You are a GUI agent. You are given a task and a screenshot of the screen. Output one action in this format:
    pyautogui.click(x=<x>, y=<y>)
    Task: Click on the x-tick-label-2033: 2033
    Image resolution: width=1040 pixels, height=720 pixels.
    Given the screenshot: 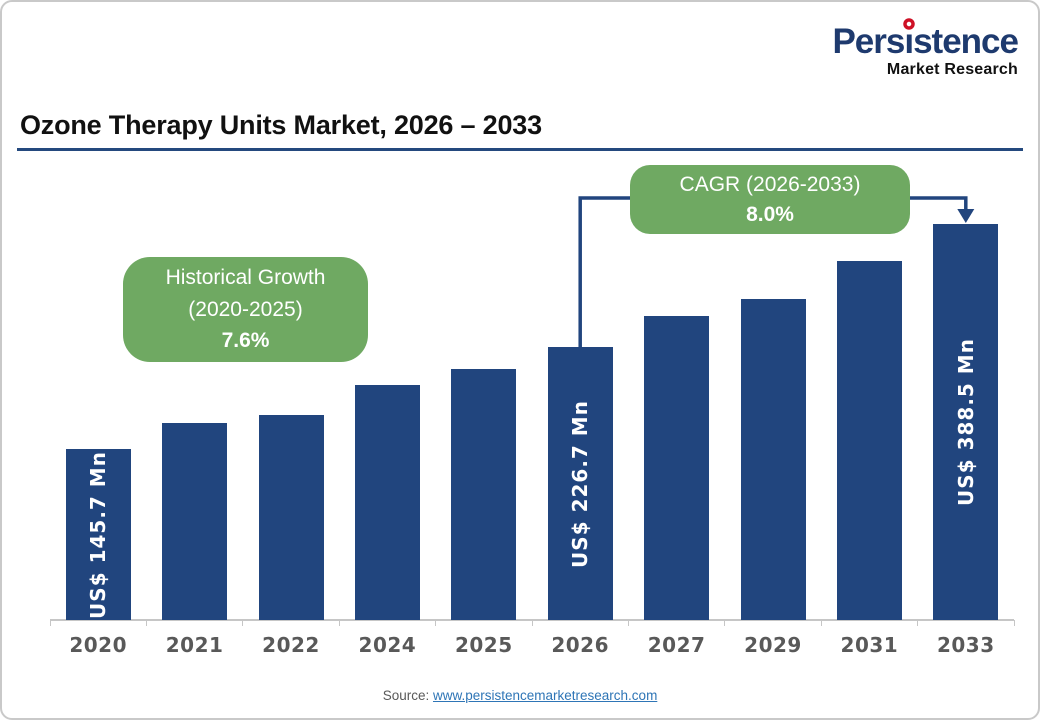 What is the action you would take?
    pyautogui.click(x=965, y=645)
    